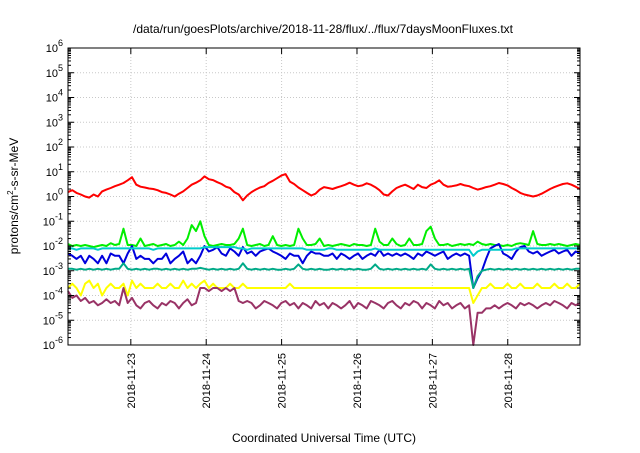  I want to click on y-tick-label: 10¹, so click(54, 170).